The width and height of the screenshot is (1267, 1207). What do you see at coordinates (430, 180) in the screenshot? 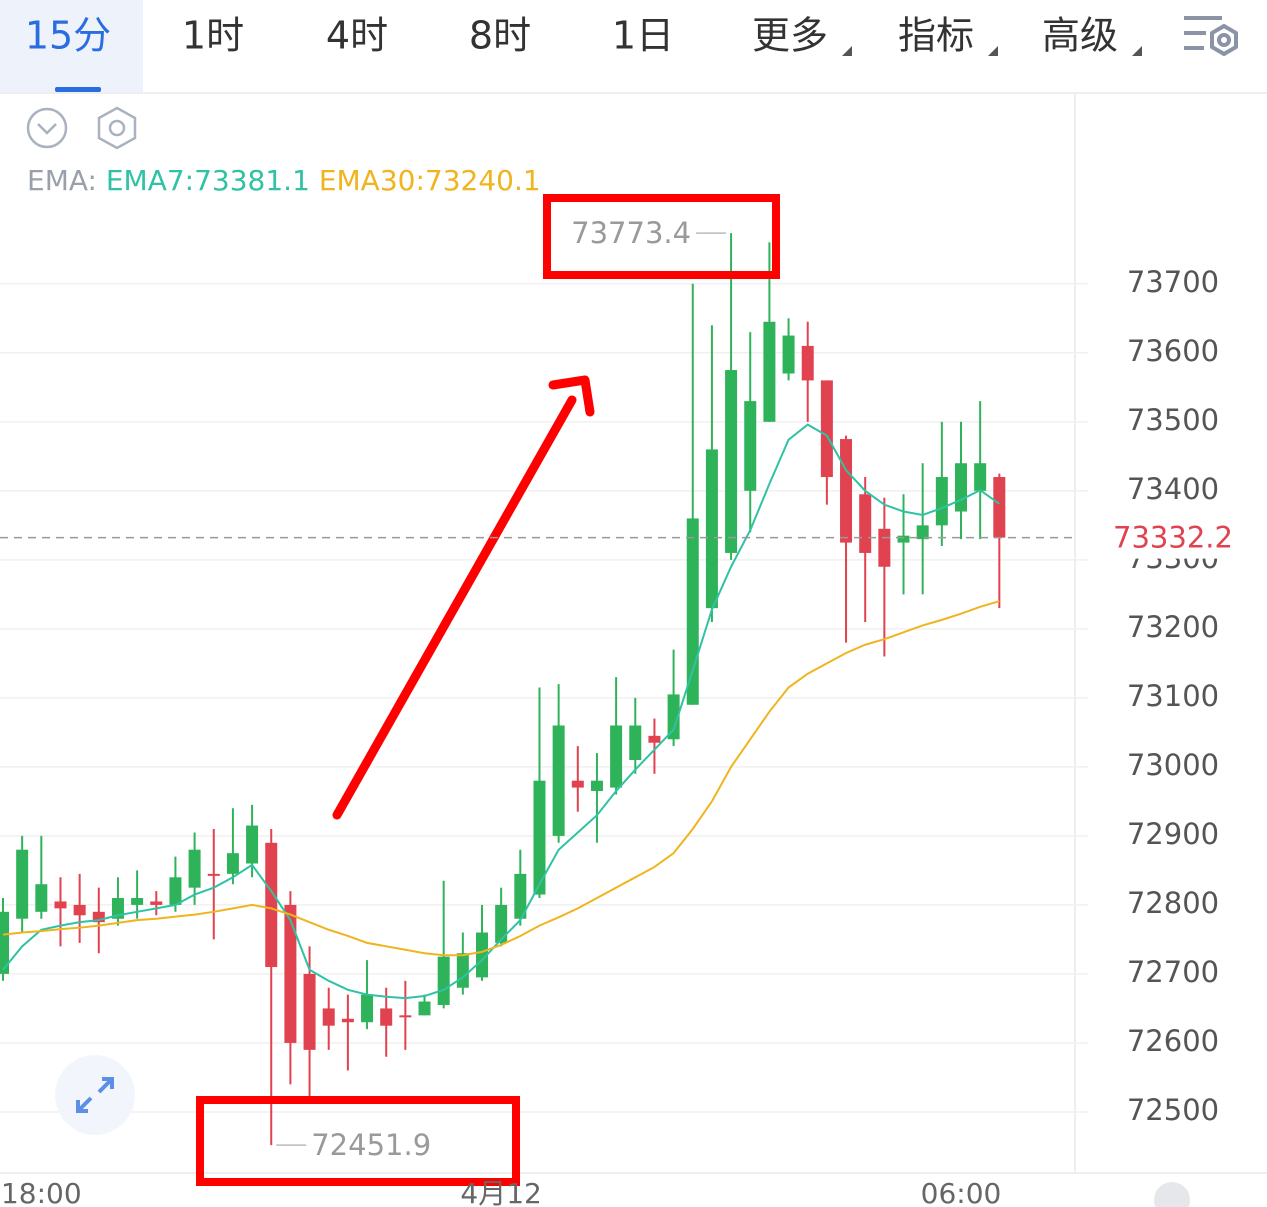
I see `legend-entry: EMA30:73240.1` at bounding box center [430, 180].